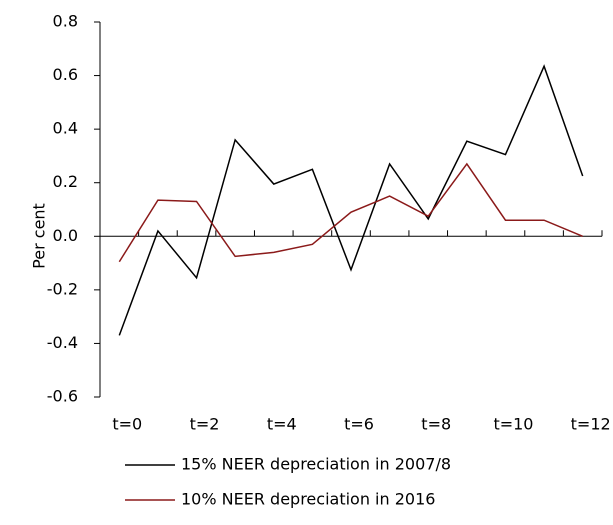  What do you see at coordinates (65, 235) in the screenshot?
I see `y-tick-label: 0.0` at bounding box center [65, 235].